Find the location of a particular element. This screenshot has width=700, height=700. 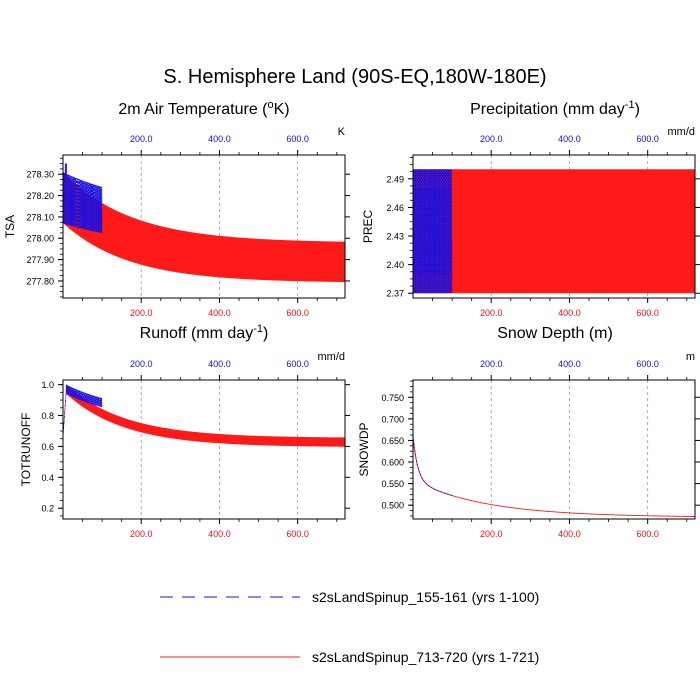

y-tick-label: 277.90 is located at coordinates (40, 260).